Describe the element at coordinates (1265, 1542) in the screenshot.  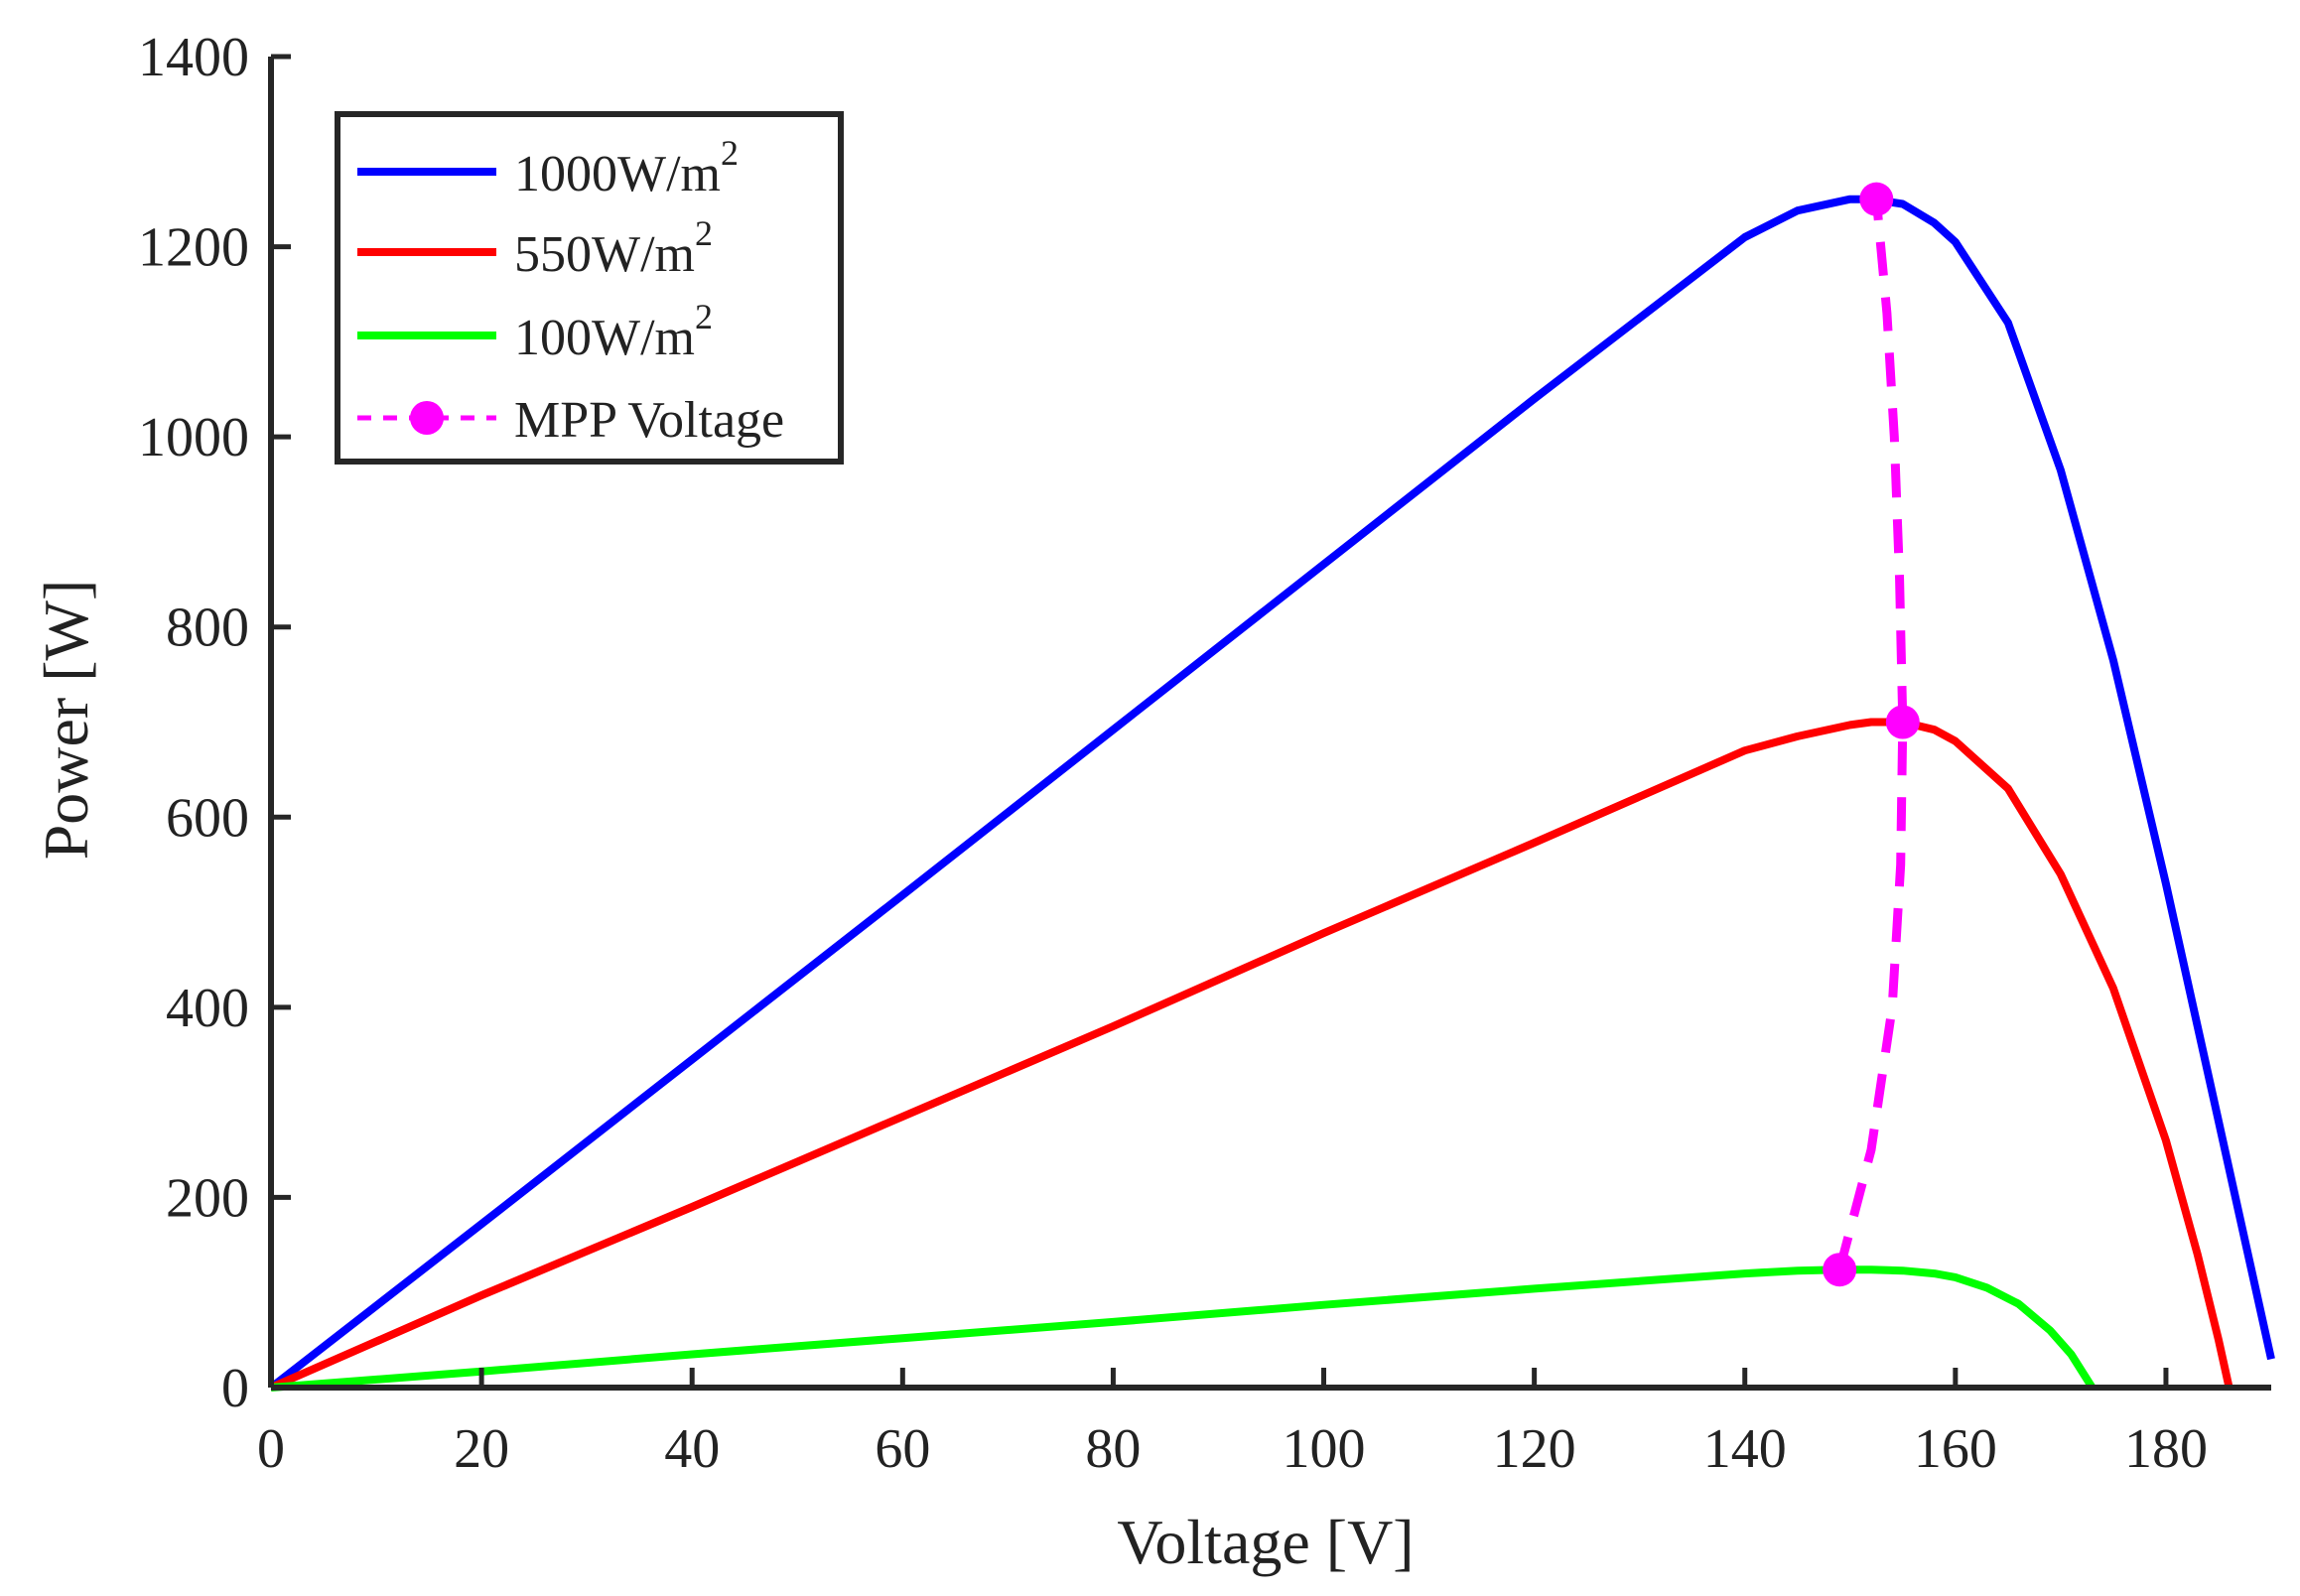
I see `x-axis-title: Voltage [V]` at that location.